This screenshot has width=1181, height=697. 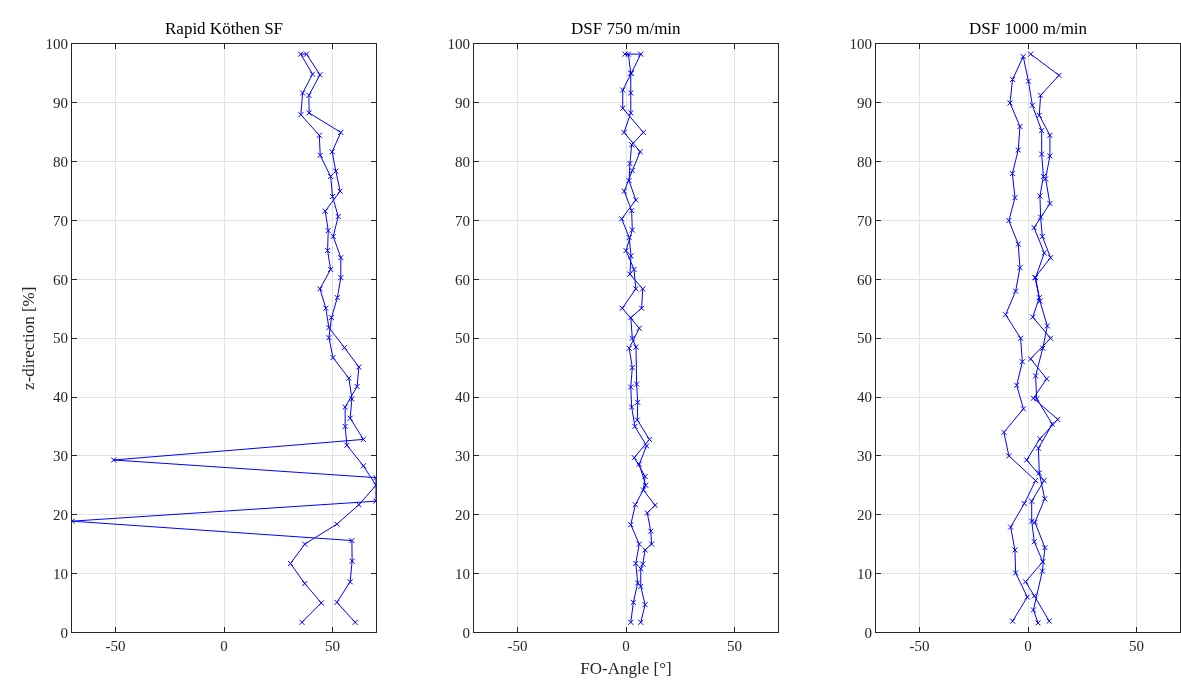 I want to click on chart-title: DSF 1000 m/min, so click(x=1028, y=28).